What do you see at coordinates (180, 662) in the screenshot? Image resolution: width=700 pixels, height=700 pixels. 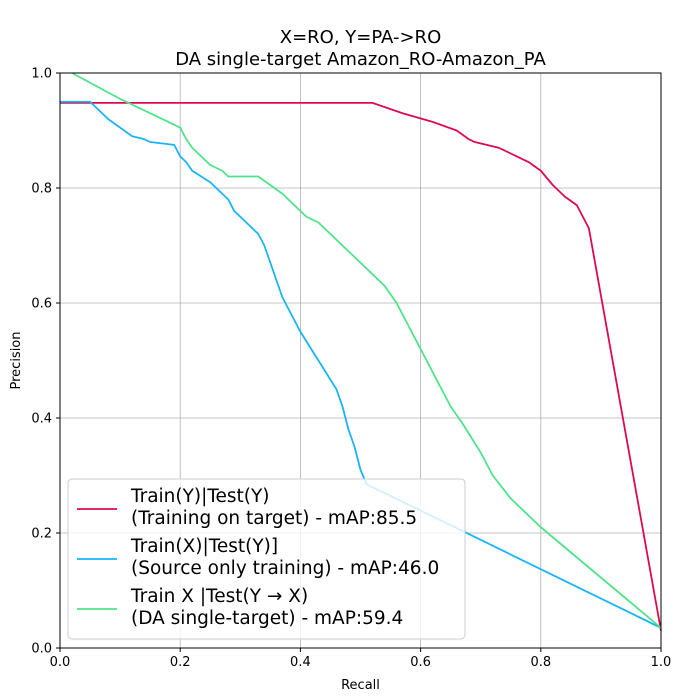 I see `x-tick-label: 0.2` at bounding box center [180, 662].